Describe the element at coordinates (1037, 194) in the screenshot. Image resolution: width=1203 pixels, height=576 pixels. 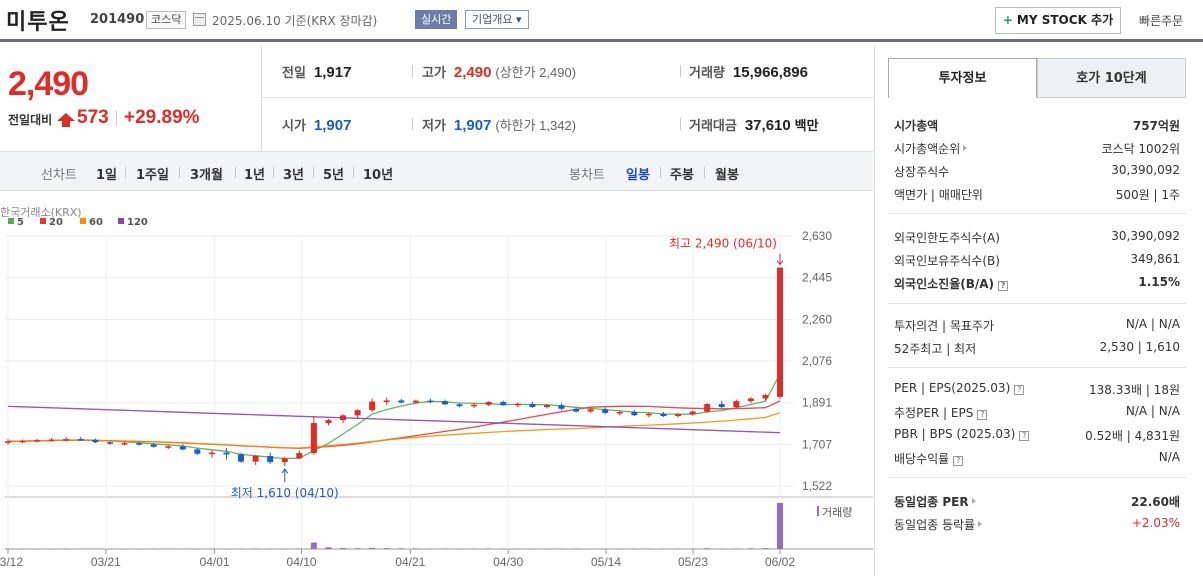
I see `info-row: 액면가 | 매매단위 500원 | 1주` at that location.